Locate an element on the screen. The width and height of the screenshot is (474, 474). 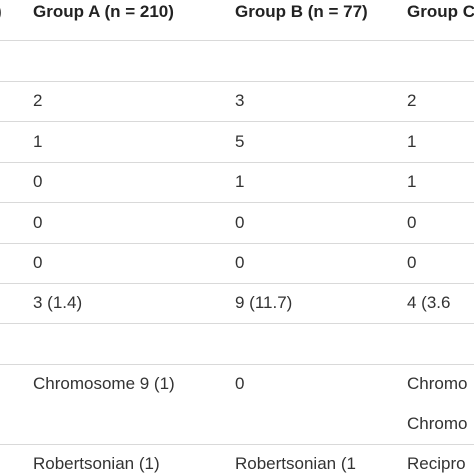
header-cell: Group C is located at coordinates (440, 11).